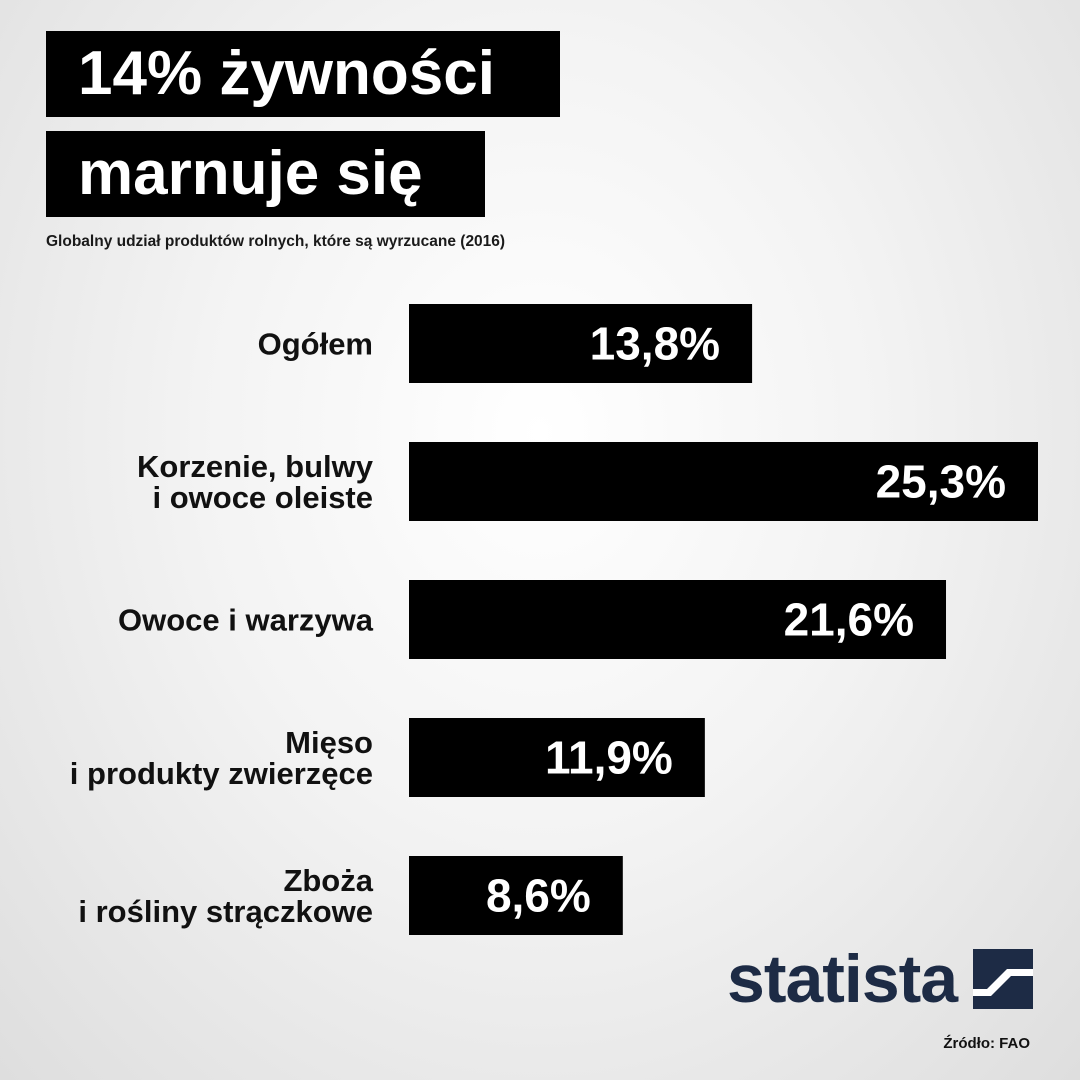  I want to click on statista-logo: statista, so click(880, 979).